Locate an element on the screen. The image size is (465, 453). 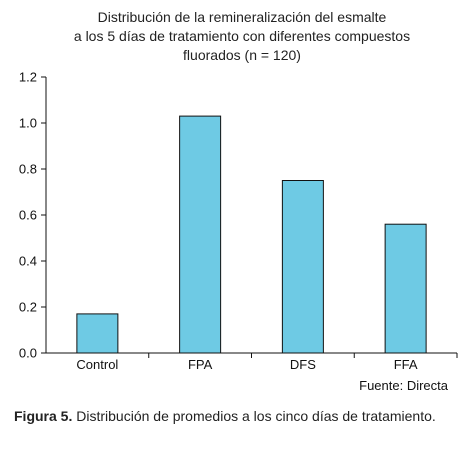
x-tick-label: Control is located at coordinates (97, 364).